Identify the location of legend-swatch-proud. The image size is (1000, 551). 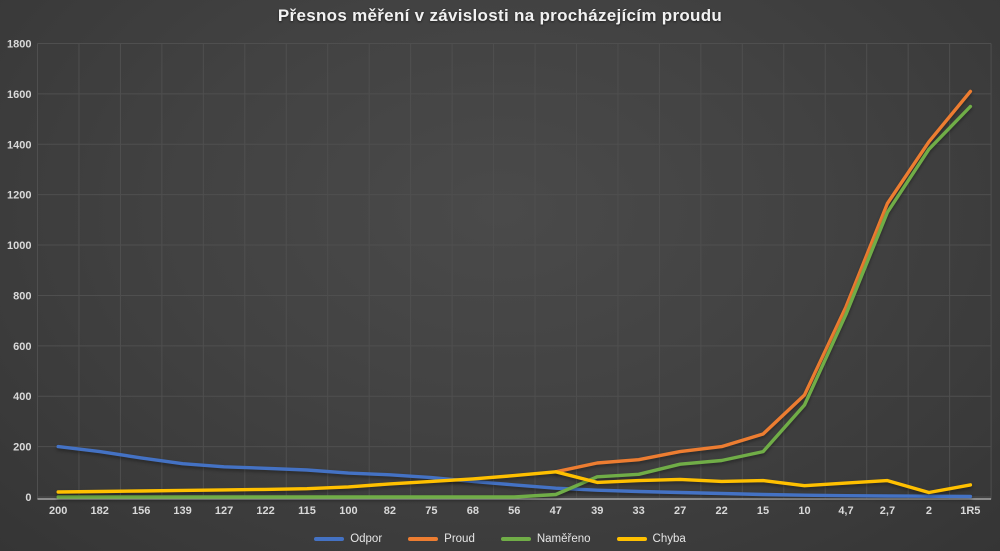
(423, 539).